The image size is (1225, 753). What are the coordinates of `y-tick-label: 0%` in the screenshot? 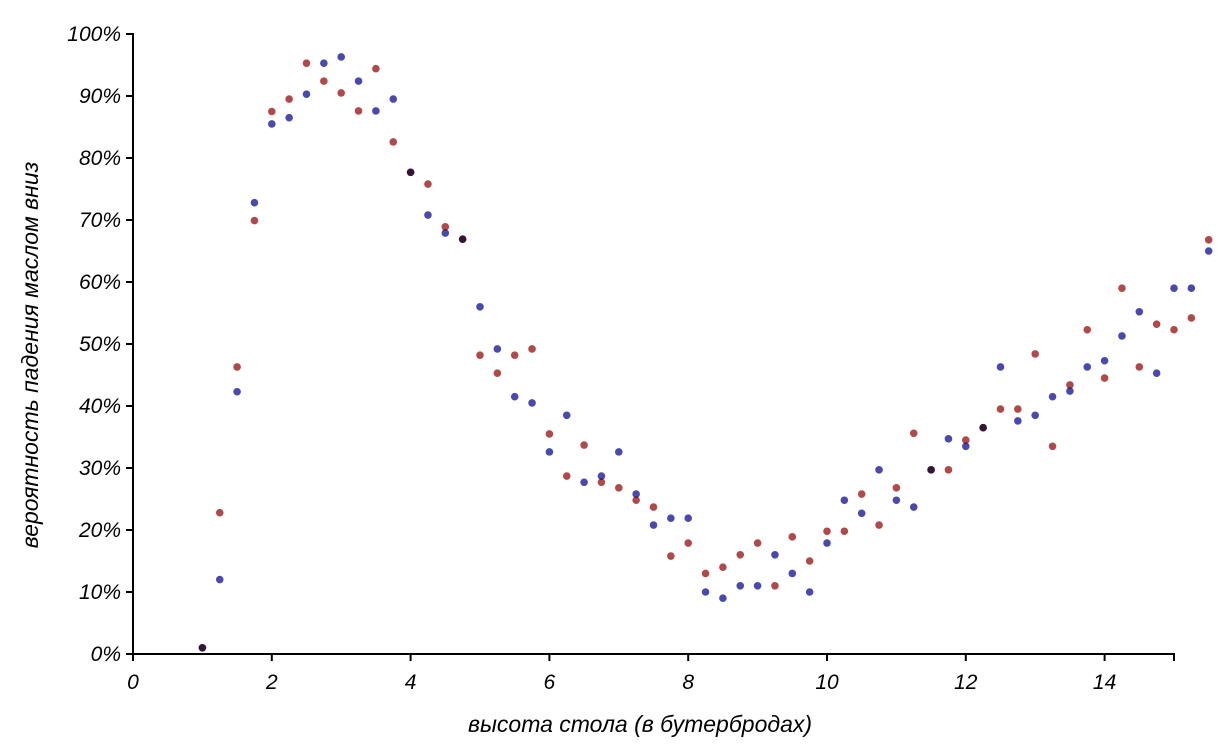 It's located at (106, 654).